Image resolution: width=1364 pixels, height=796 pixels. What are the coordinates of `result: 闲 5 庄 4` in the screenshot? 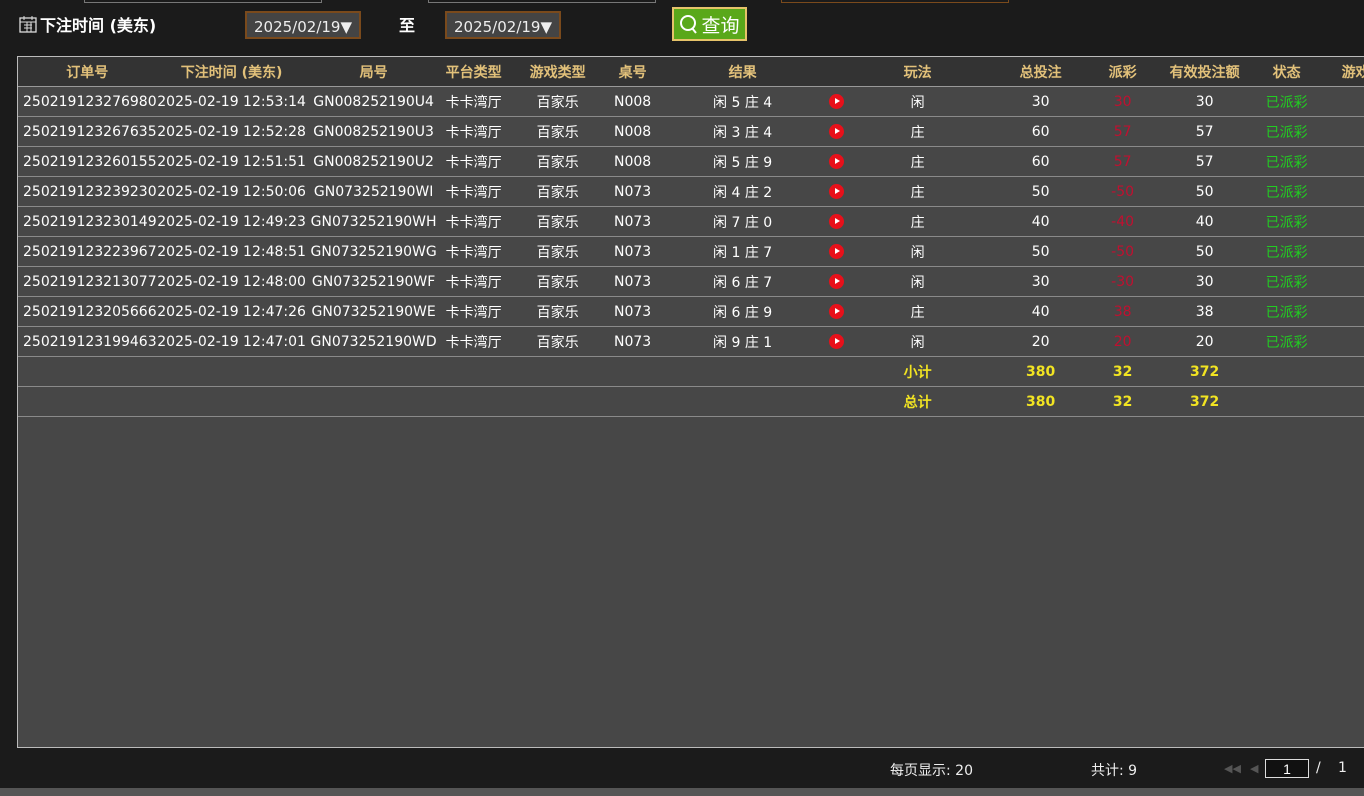 It's located at (742, 101).